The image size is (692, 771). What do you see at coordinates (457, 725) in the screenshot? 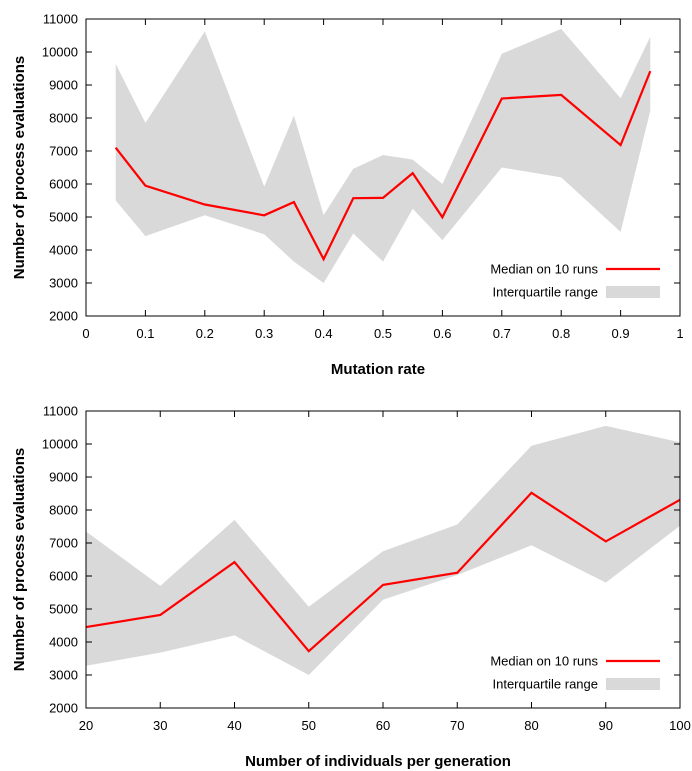
I see `x-tick-label: 70` at bounding box center [457, 725].